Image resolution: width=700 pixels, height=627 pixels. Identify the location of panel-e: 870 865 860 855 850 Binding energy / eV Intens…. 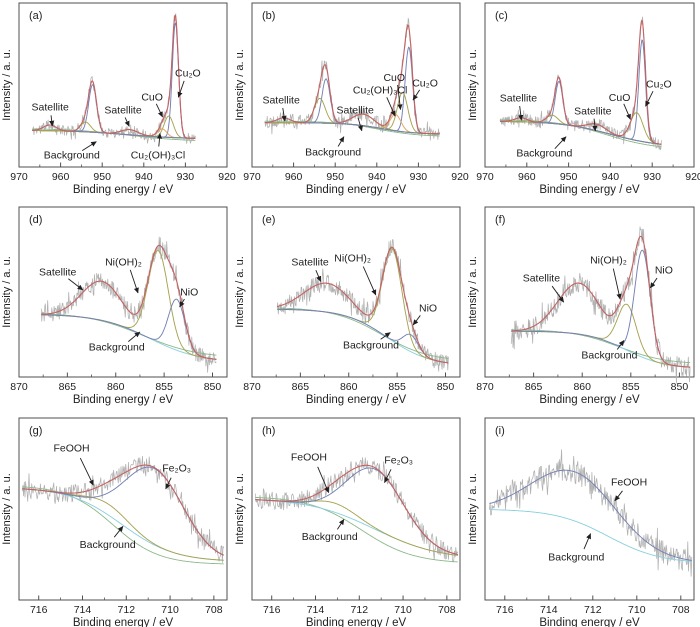
(349, 305).